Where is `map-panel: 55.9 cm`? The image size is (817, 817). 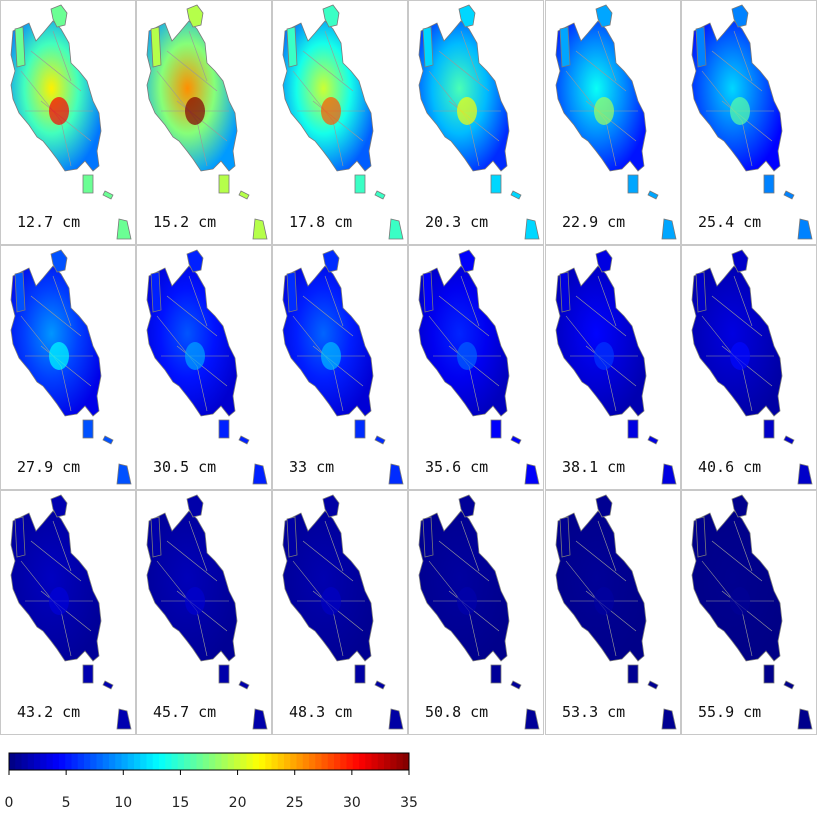 map-panel: 55.9 cm is located at coordinates (749, 612).